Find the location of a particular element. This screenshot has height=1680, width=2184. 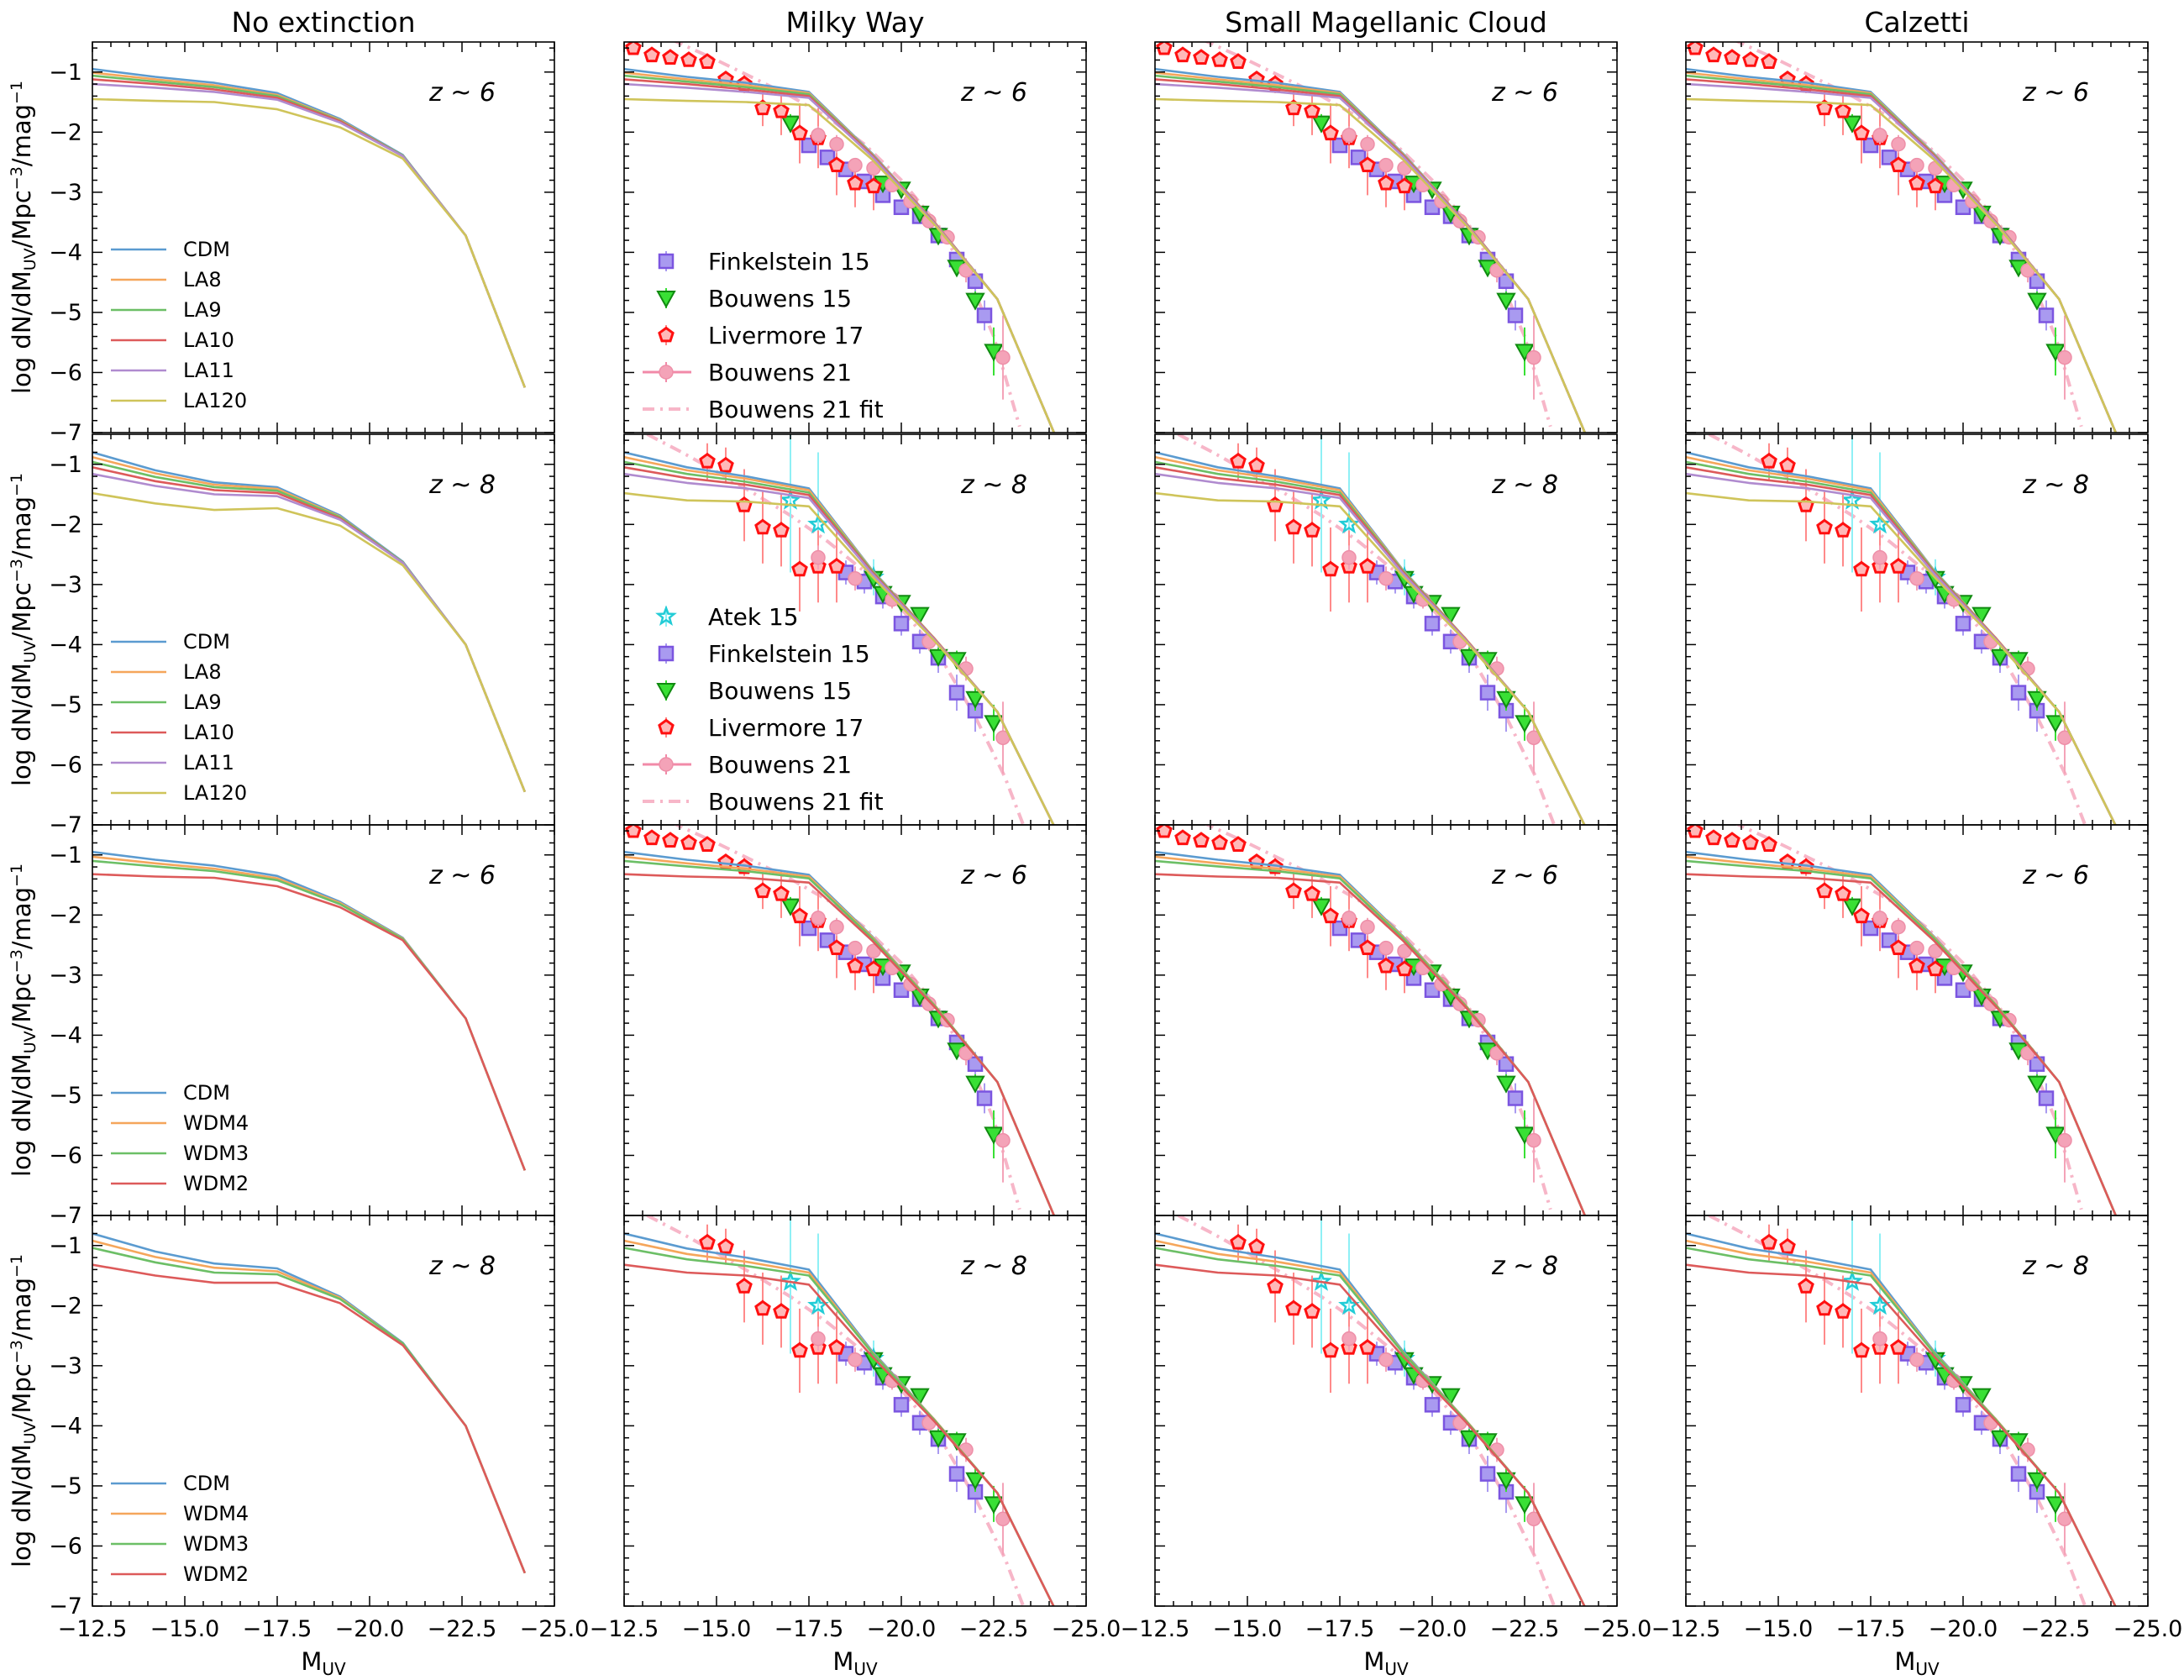

series-line-la10 is located at coordinates (1370, 645).